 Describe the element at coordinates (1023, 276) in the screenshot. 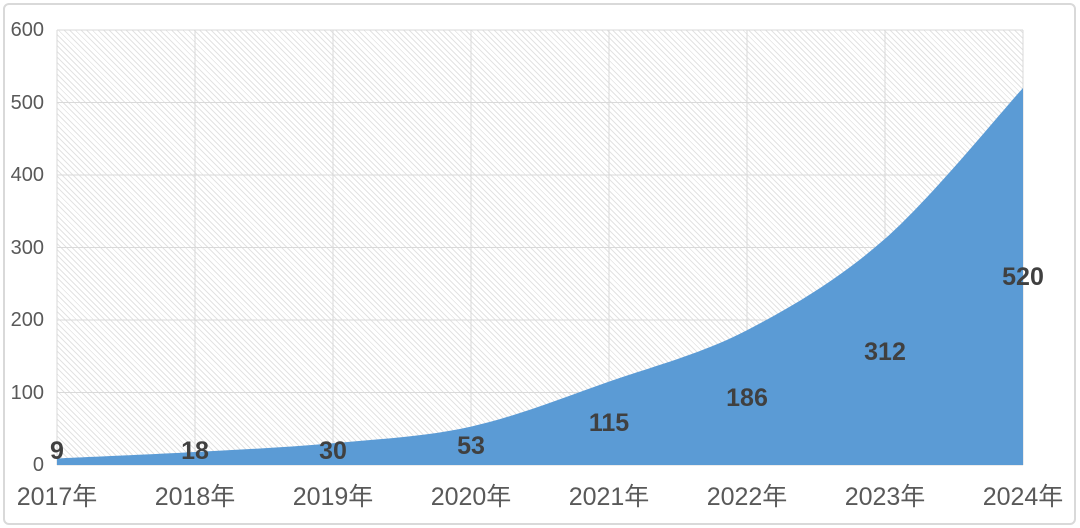

I see `data-label: 520` at that location.